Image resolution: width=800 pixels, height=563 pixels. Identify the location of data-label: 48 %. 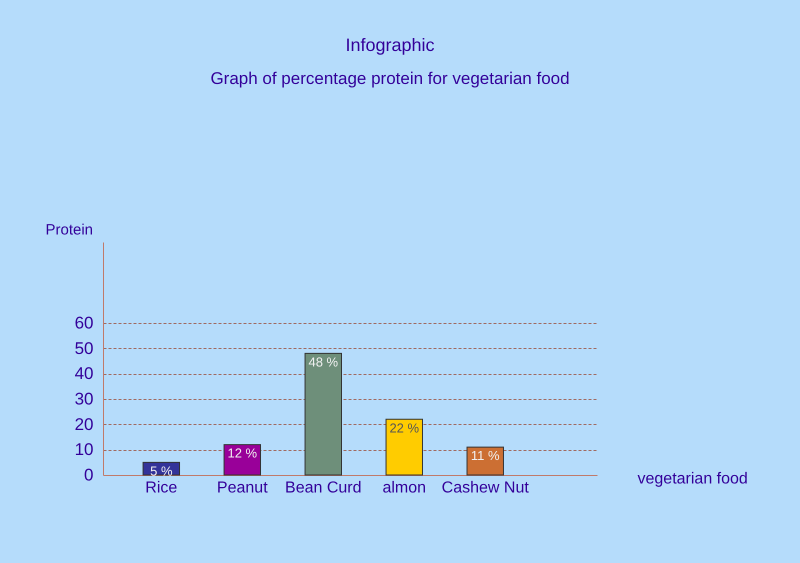
(323, 362).